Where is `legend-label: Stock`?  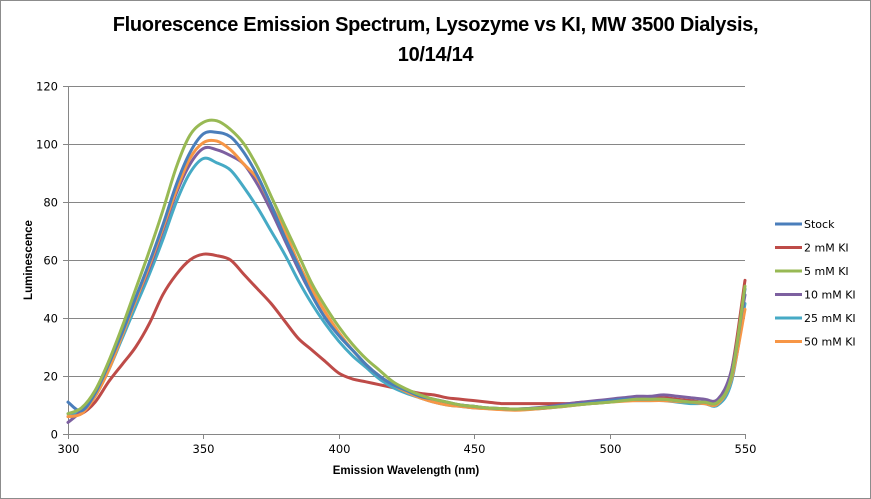
legend-label: Stock is located at coordinates (819, 224).